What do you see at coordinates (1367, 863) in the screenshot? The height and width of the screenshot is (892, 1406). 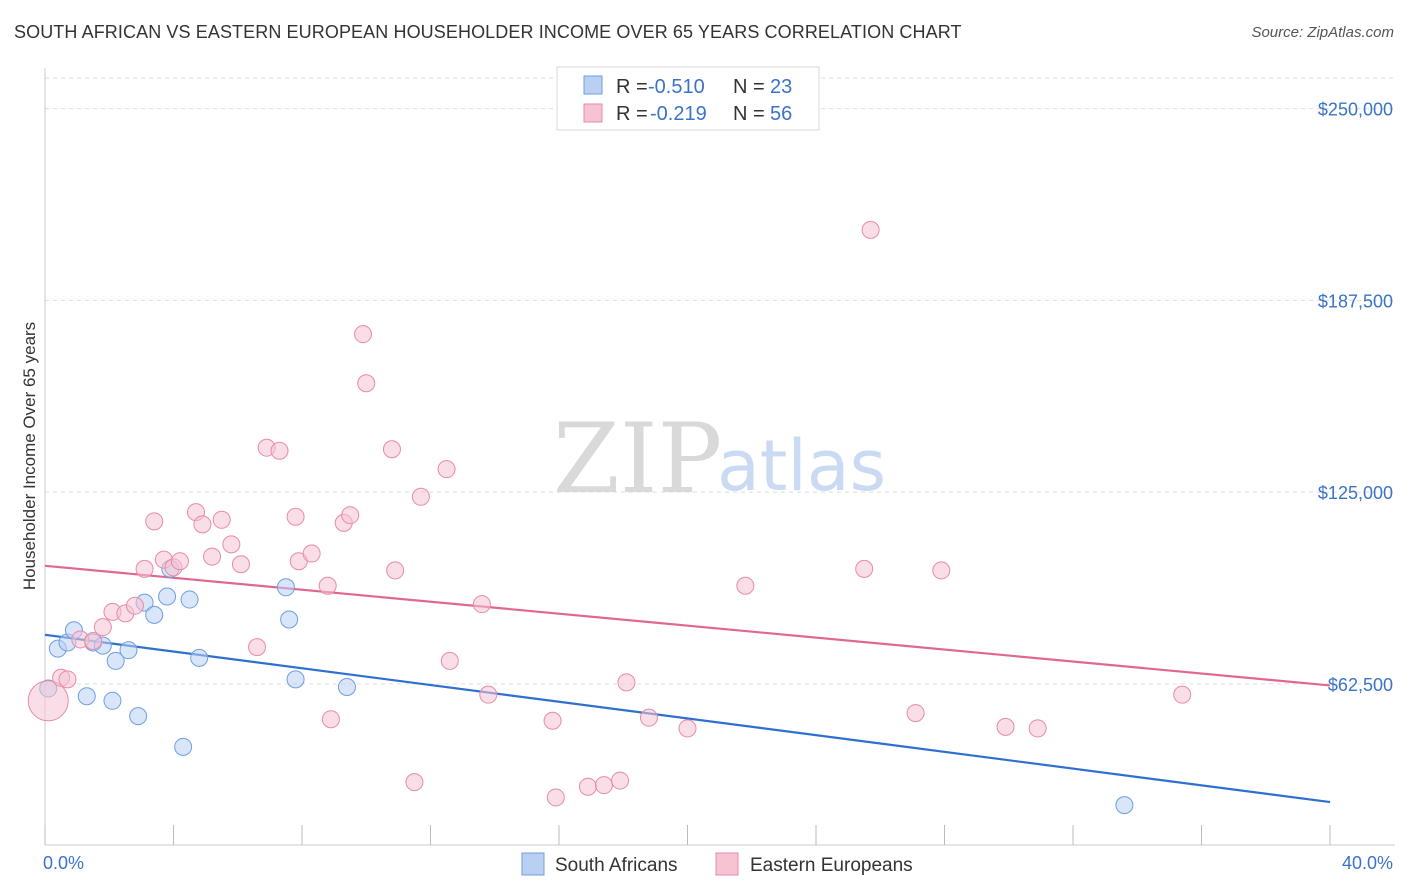 I see `x-tick-label-max: 40.0%` at bounding box center [1367, 863].